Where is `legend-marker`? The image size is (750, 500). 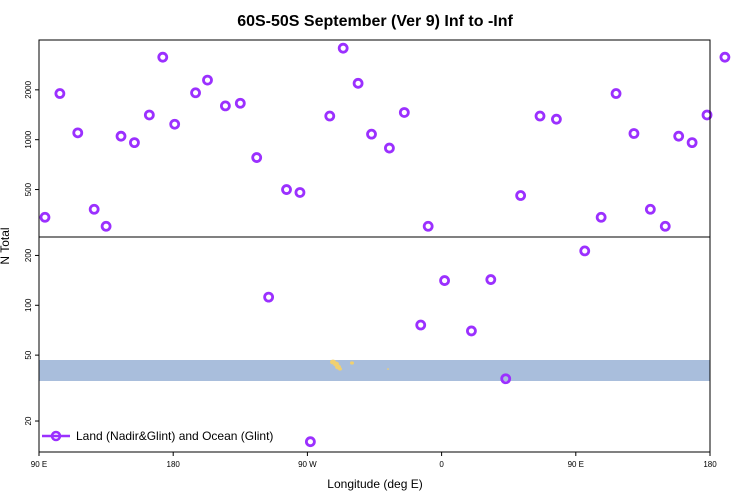 legend-marker is located at coordinates (56, 436).